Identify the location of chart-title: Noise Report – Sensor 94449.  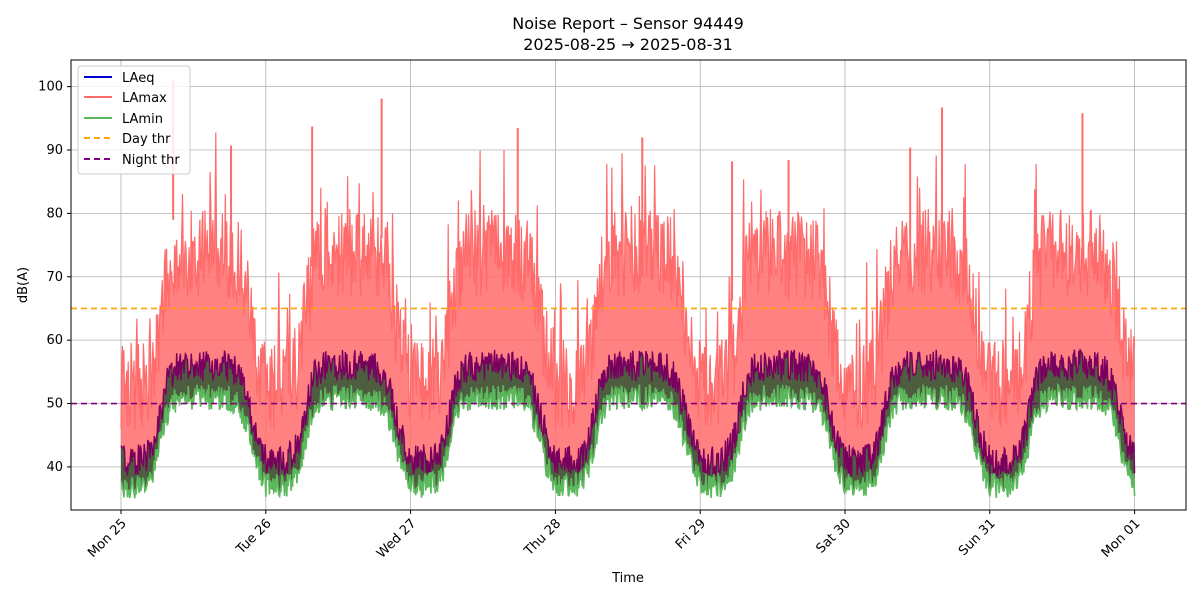
(628, 23).